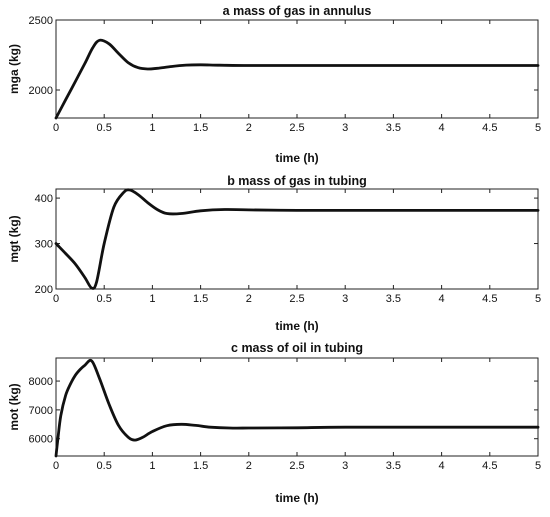  I want to click on panel-a-x-tick-label: 2, so click(249, 128).